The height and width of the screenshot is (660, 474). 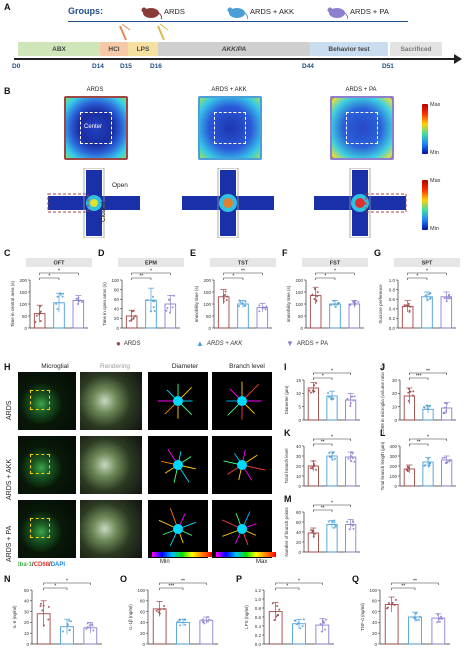 What do you see at coordinates (114, 49) in the screenshot?
I see `timeline-seg-hcl: HCl` at bounding box center [114, 49].